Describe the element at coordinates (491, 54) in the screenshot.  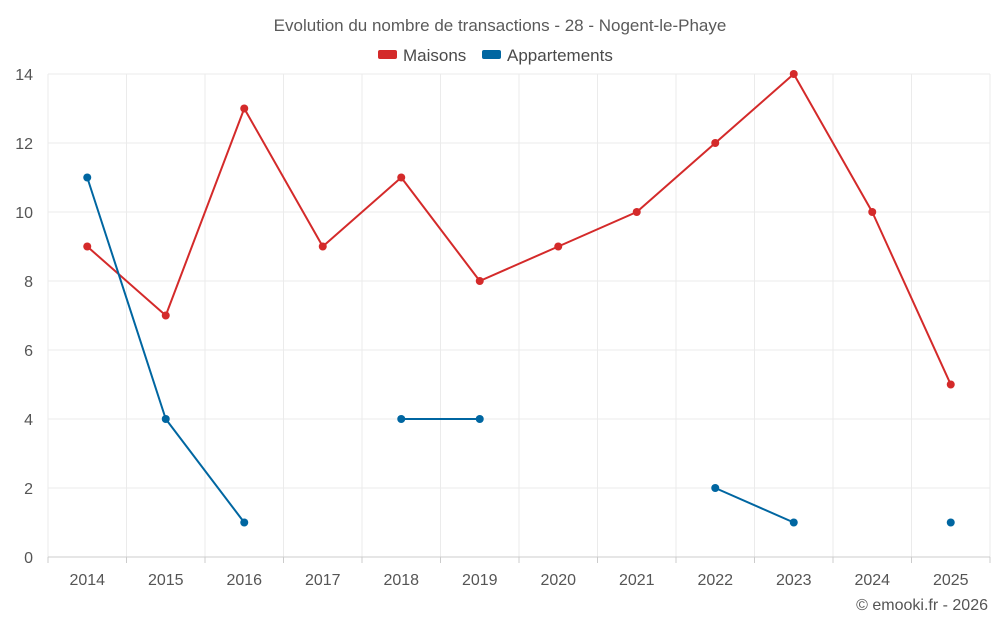
I see `legend-swatch-appartements` at that location.